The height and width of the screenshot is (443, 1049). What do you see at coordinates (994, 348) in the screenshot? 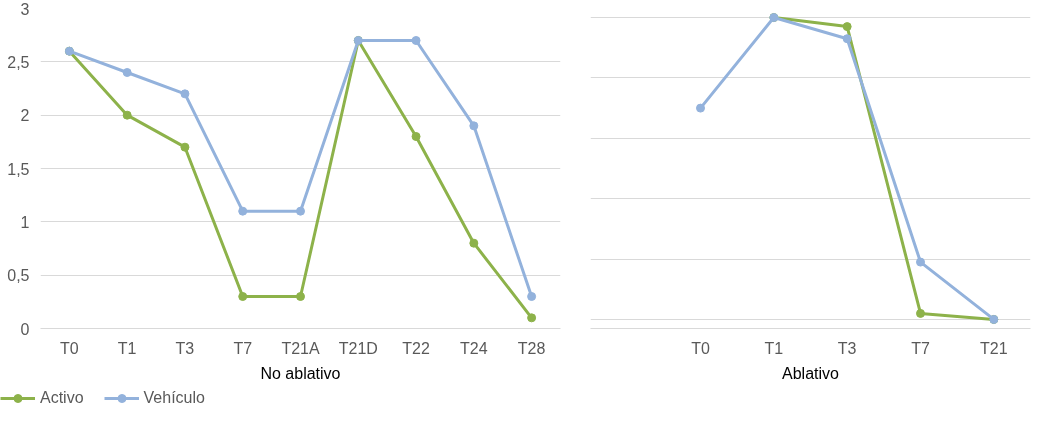
I see `x-tick-label: T21` at bounding box center [994, 348].